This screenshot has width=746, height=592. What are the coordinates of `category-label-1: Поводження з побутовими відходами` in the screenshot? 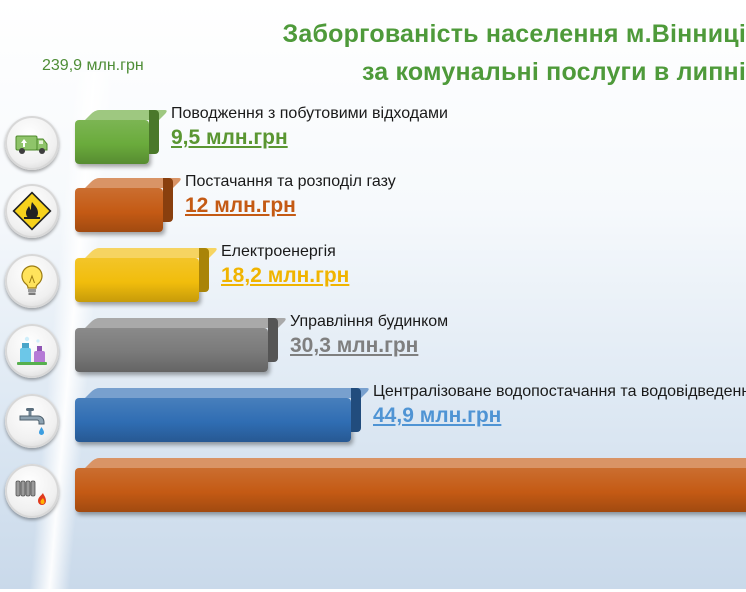 It's located at (309, 113).